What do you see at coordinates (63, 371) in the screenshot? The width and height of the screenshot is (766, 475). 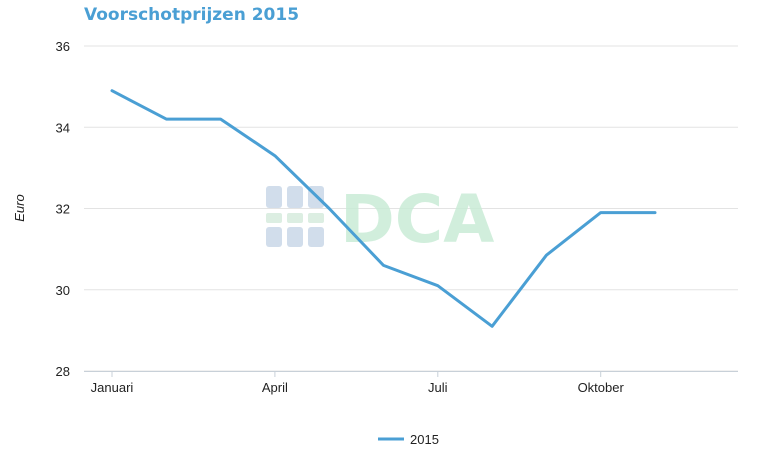 I see `y-tick-label: 28` at bounding box center [63, 371].